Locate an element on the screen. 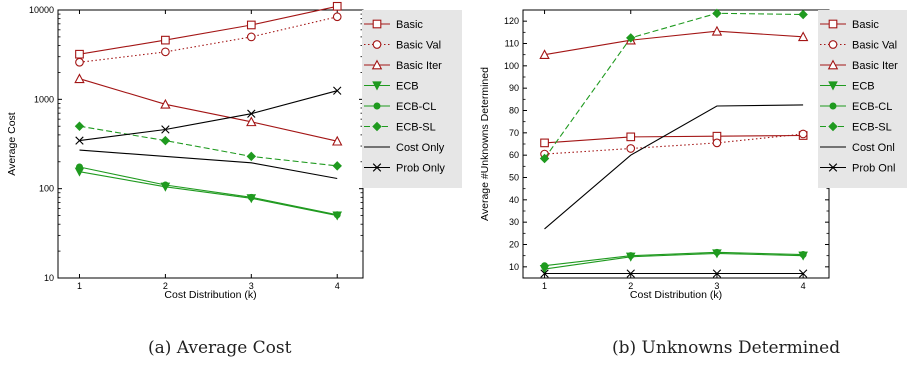 The width and height of the screenshot is (907, 367). y-tick-label: 20 is located at coordinates (514, 245).